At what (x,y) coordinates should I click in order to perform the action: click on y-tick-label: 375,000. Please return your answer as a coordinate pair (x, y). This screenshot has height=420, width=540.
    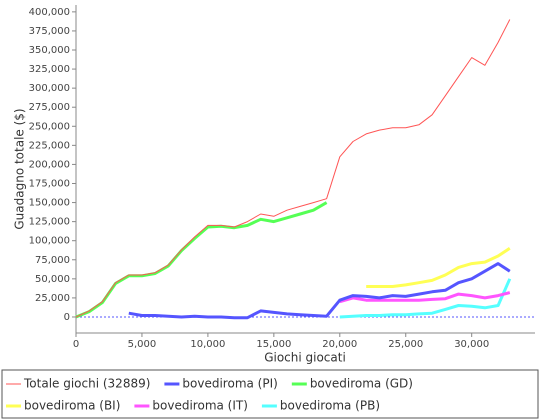
    Looking at the image, I should click on (49, 31).